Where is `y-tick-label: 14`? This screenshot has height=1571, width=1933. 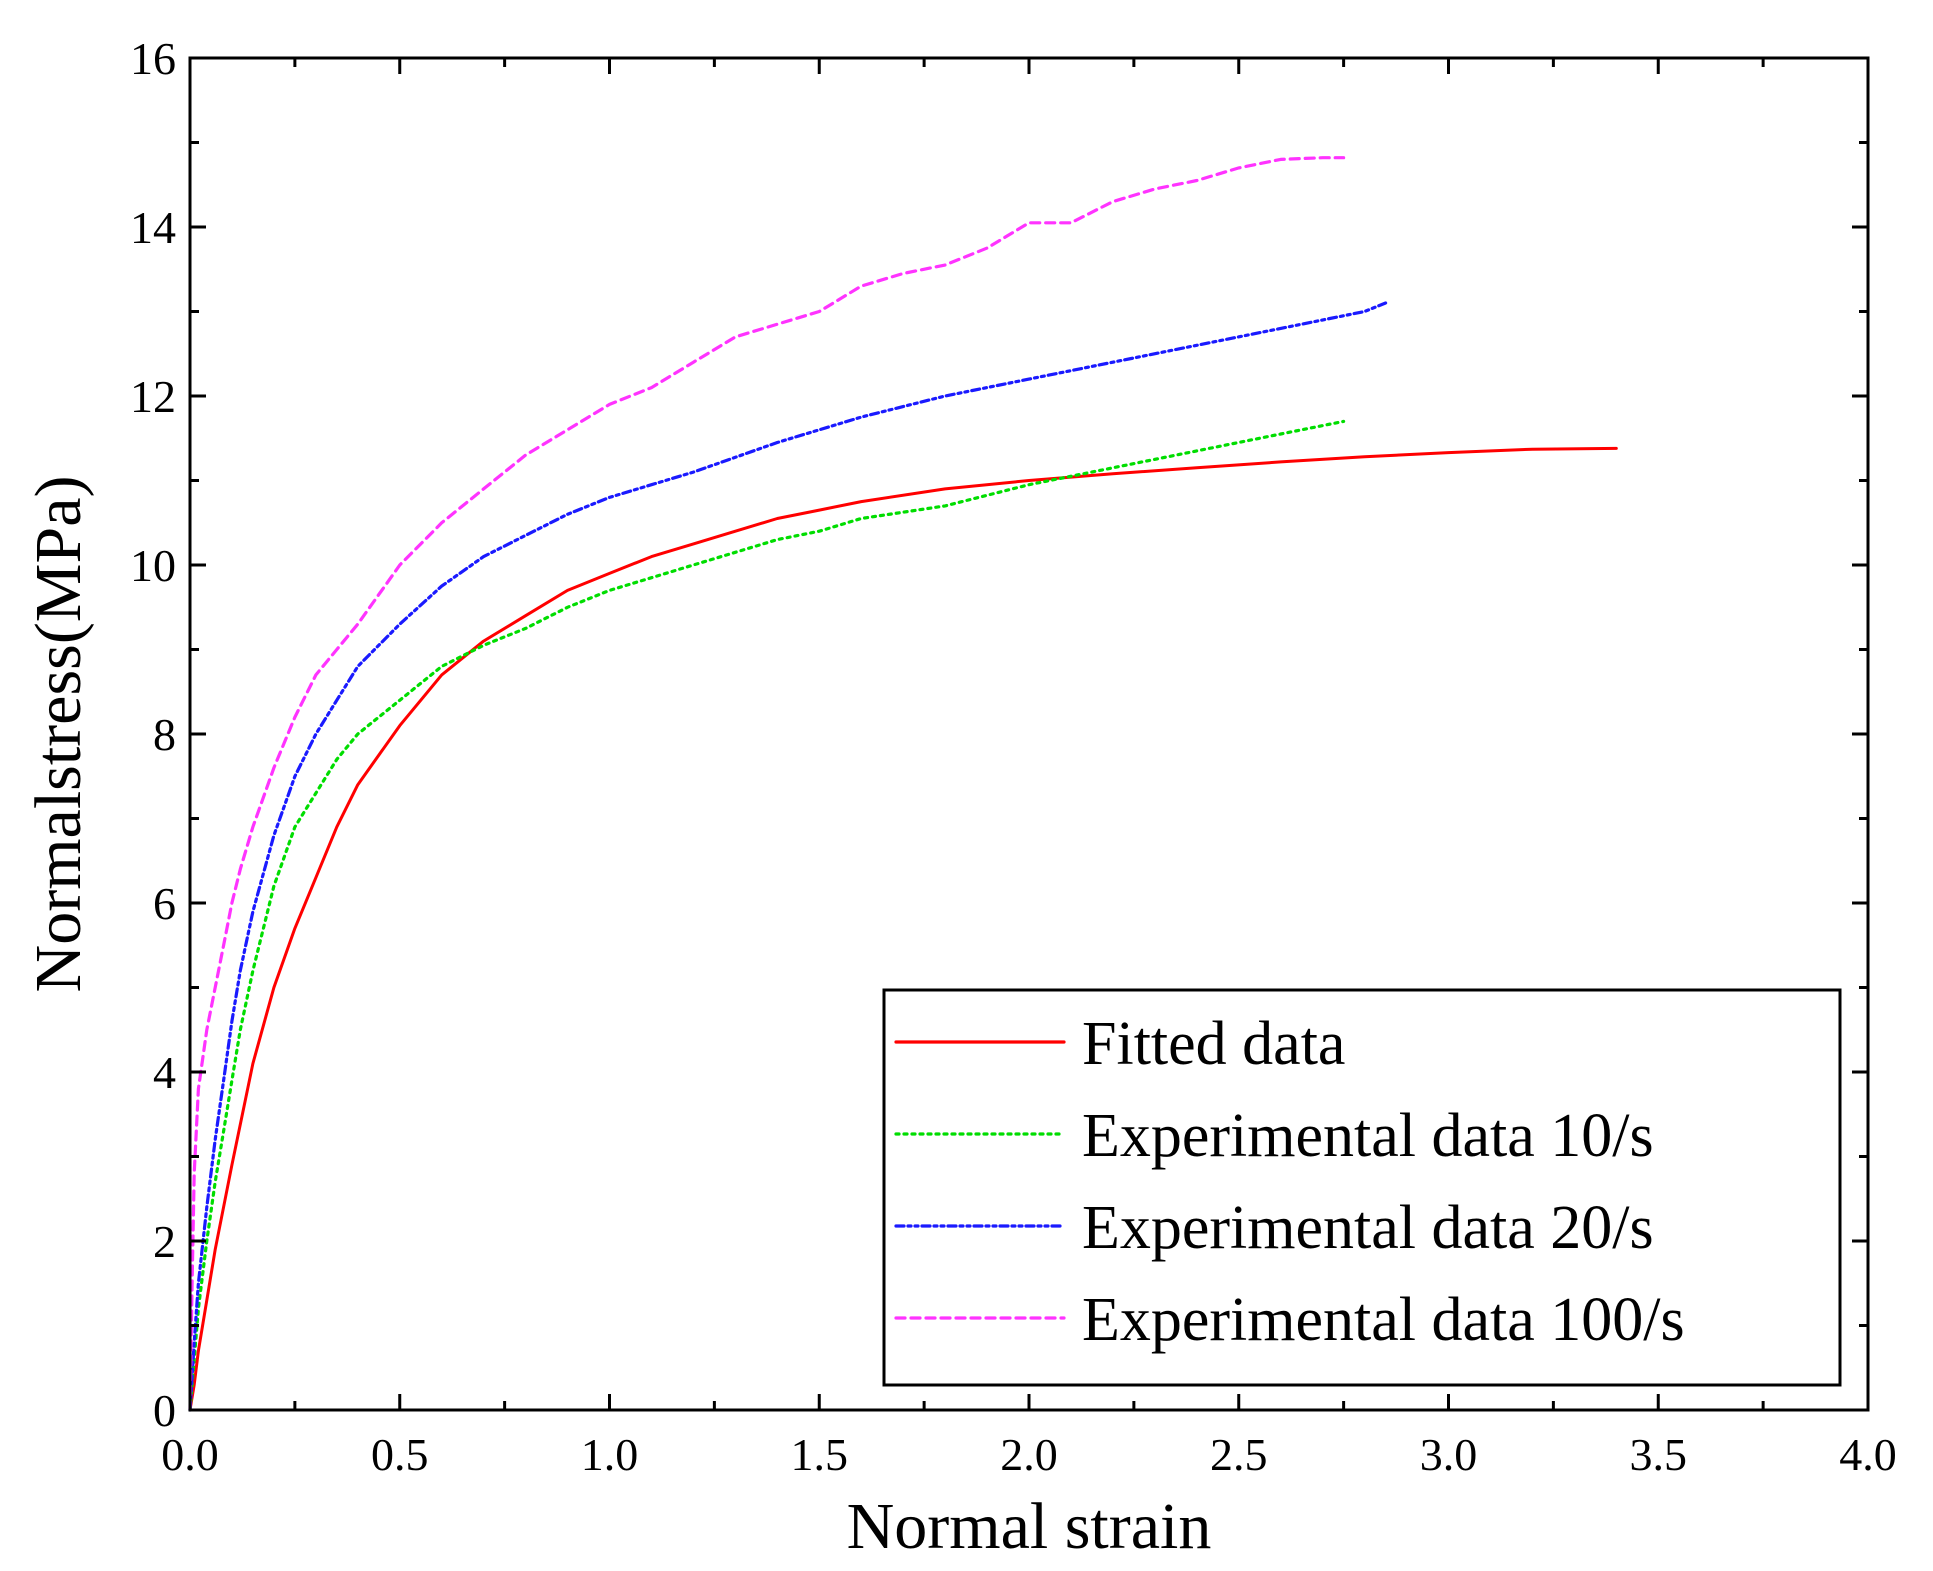 y-tick-label: 14 is located at coordinates (153, 227).